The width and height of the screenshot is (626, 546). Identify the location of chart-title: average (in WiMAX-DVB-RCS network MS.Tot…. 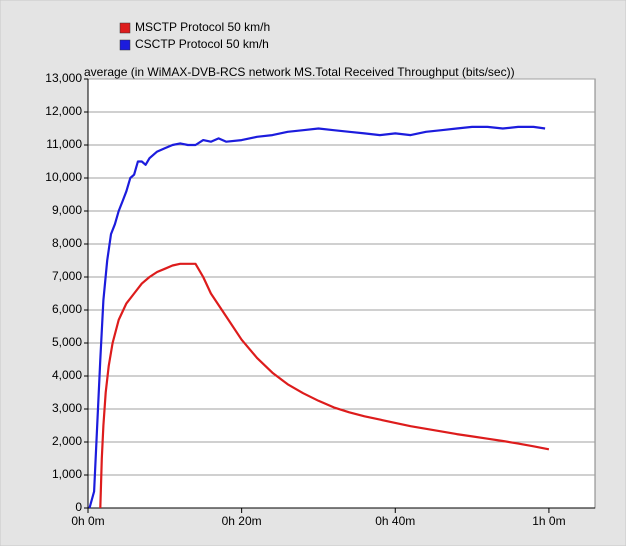
(299, 72).